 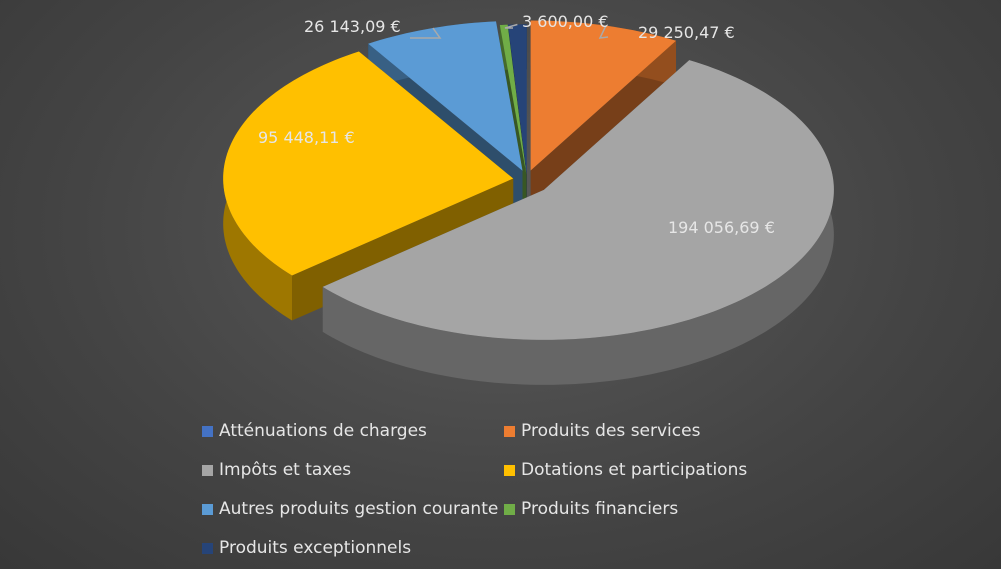 I want to click on data-label: 194 056,69 €, so click(x=721, y=227).